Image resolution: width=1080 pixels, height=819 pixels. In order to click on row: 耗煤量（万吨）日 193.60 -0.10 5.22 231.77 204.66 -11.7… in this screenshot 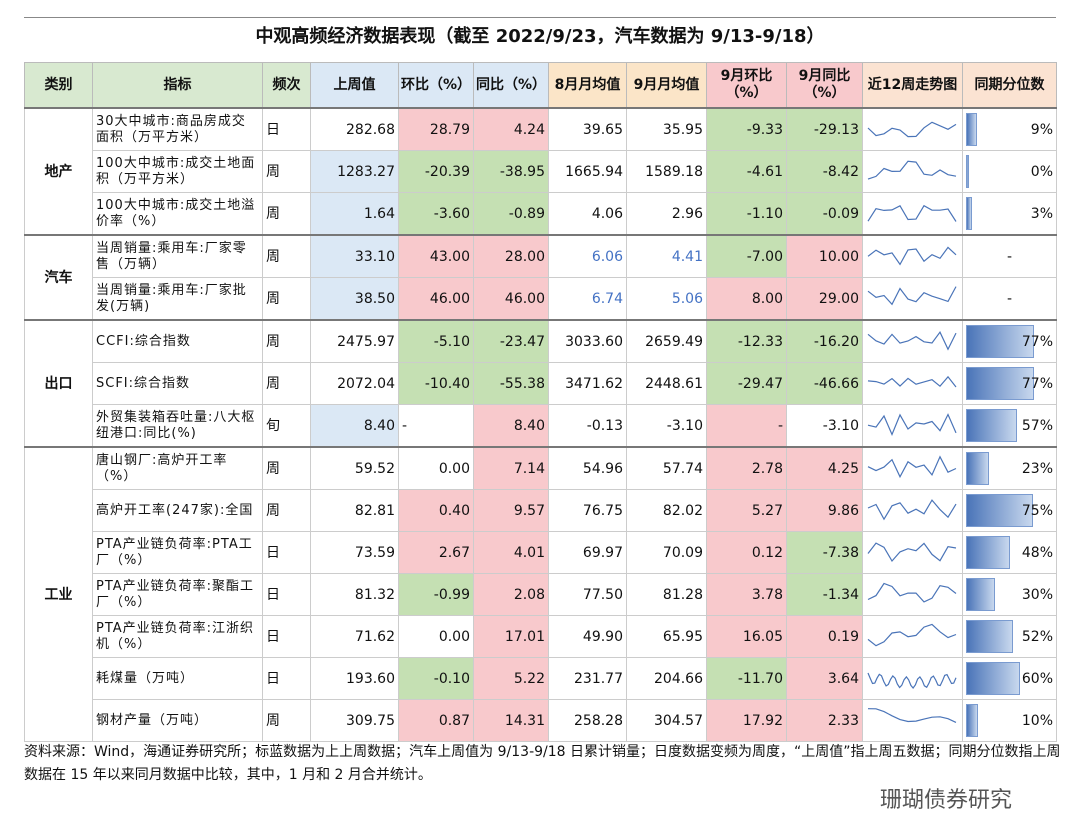, I will do `click(541, 678)`.